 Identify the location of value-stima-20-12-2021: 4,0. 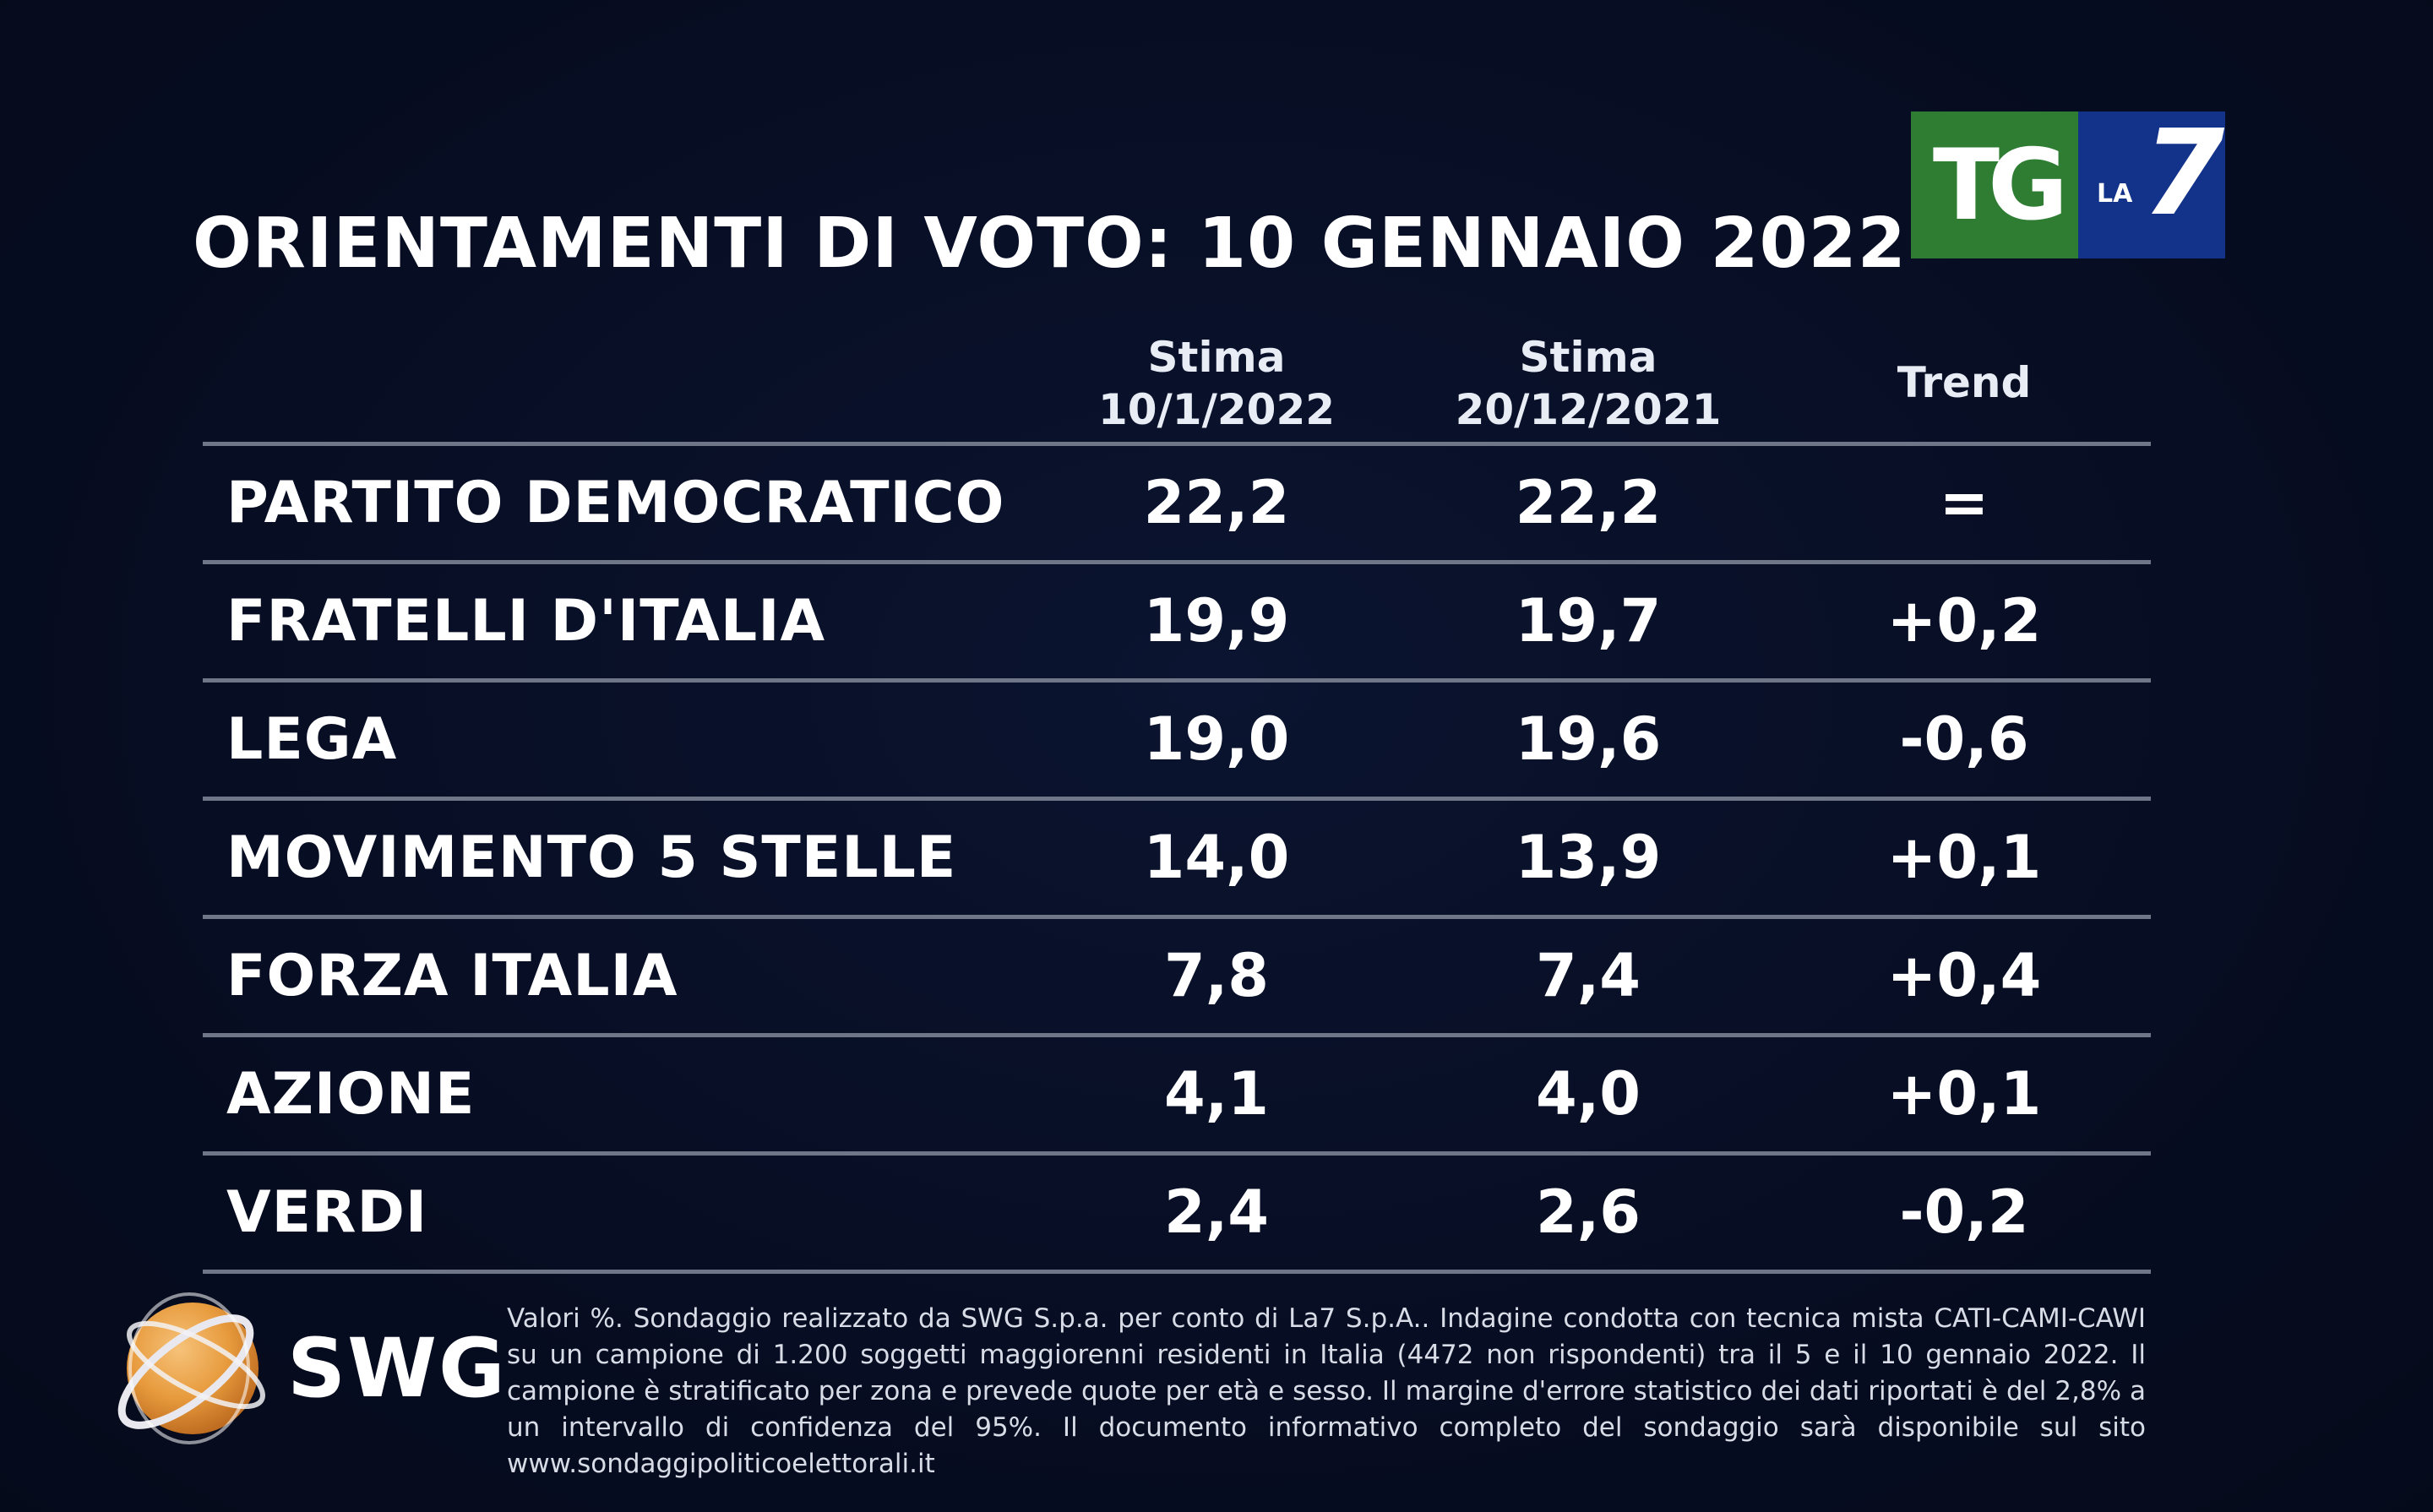
(1588, 1094).